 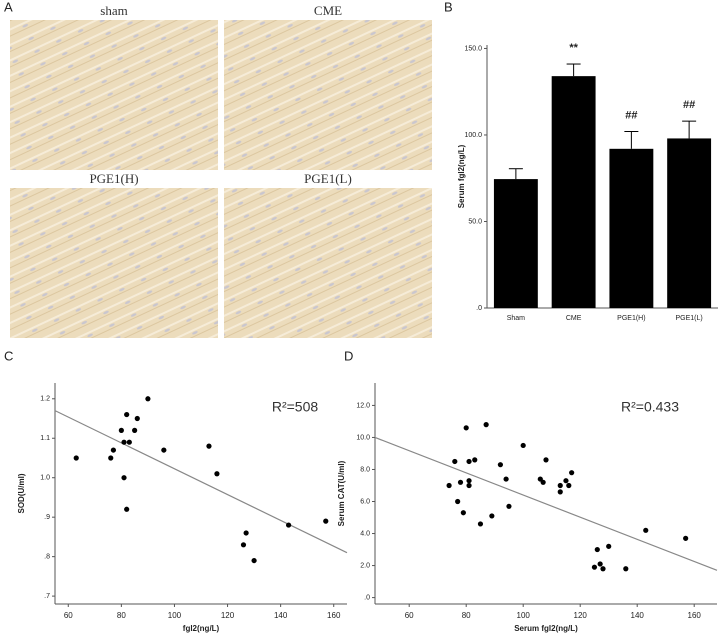 I want to click on micrograph-label: sham, so click(x=113, y=10).